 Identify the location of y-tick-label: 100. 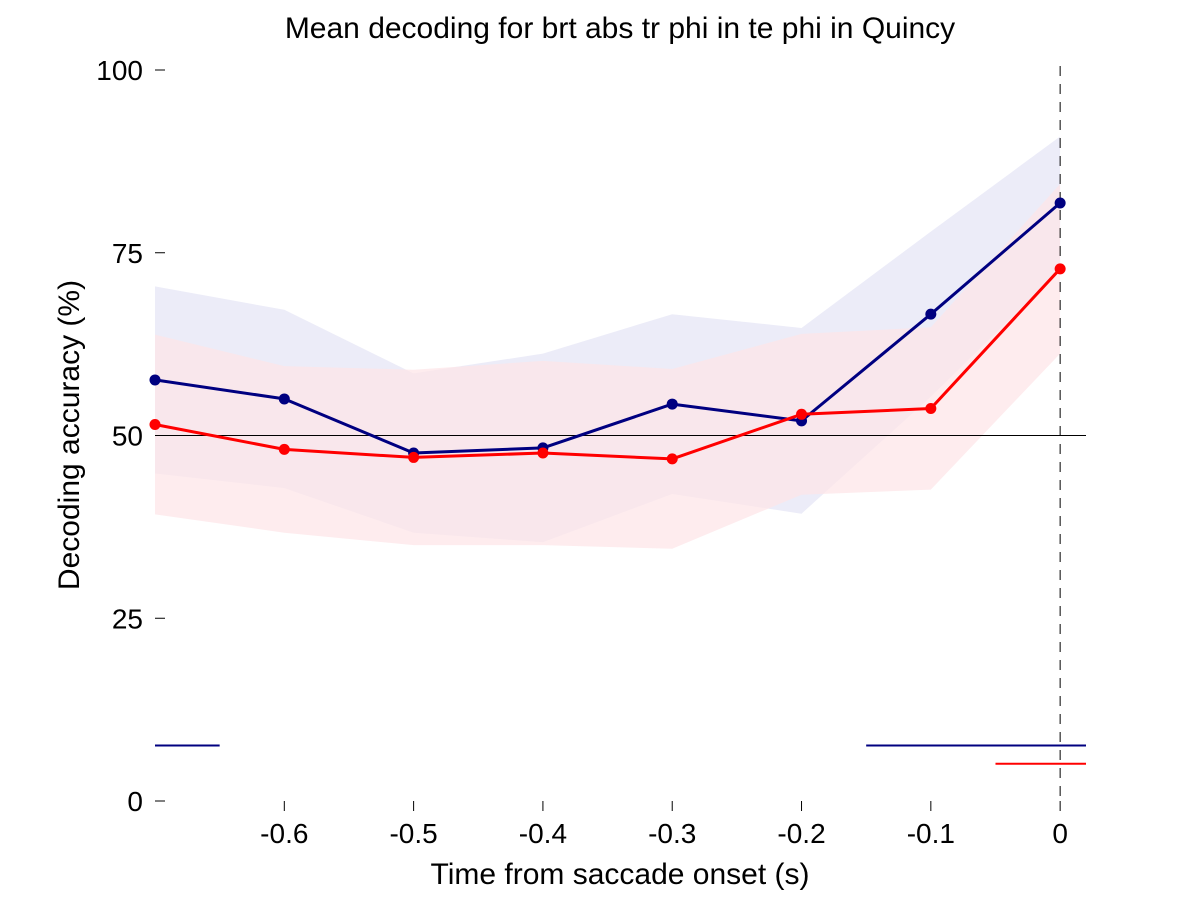
(119, 70).